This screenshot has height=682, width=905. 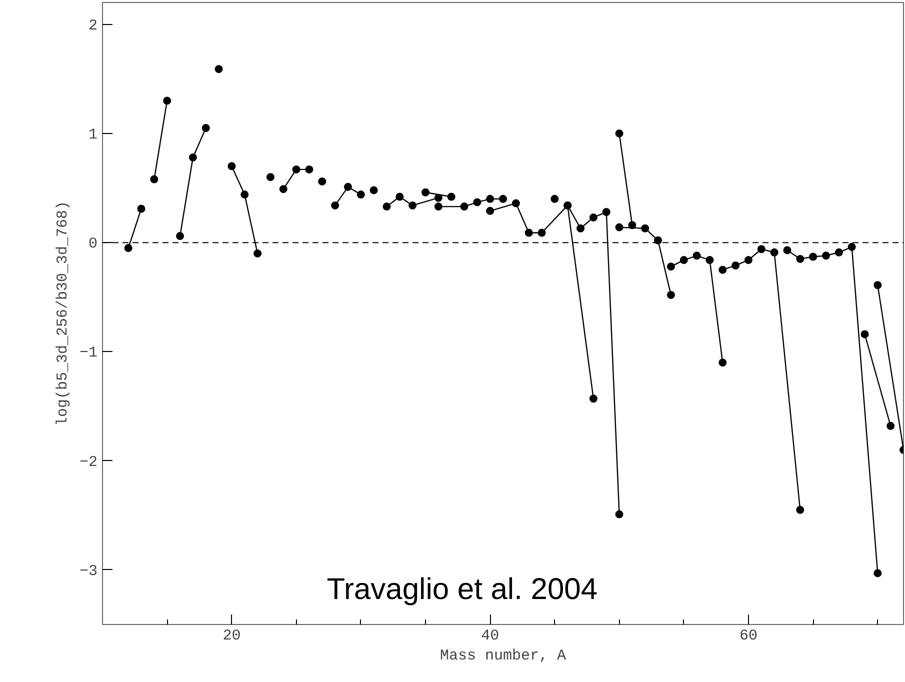 I want to click on y-axis-title: log(b5_3d_256/b30_3d_768), so click(x=63, y=313).